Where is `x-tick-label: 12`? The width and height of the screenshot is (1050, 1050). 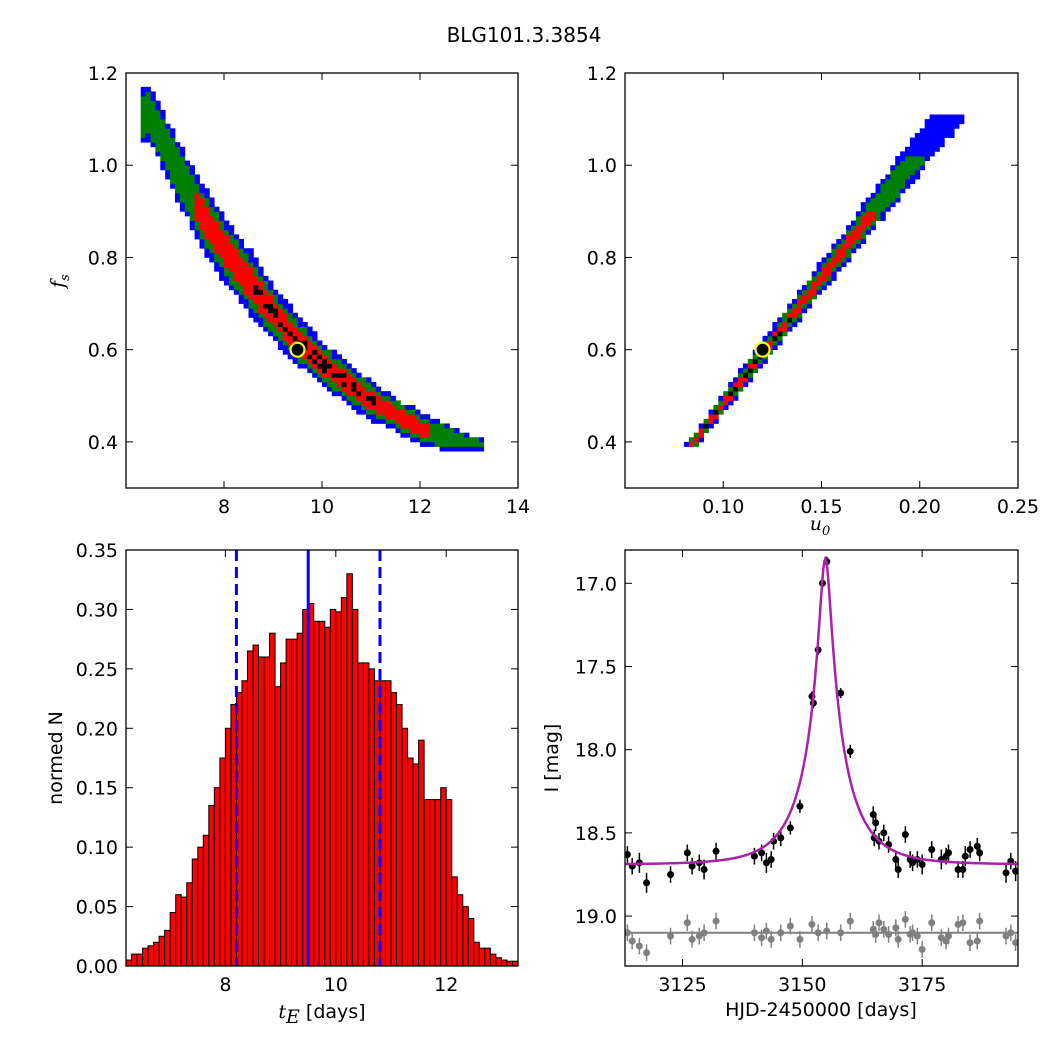
x-tick-label: 12 is located at coordinates (420, 507).